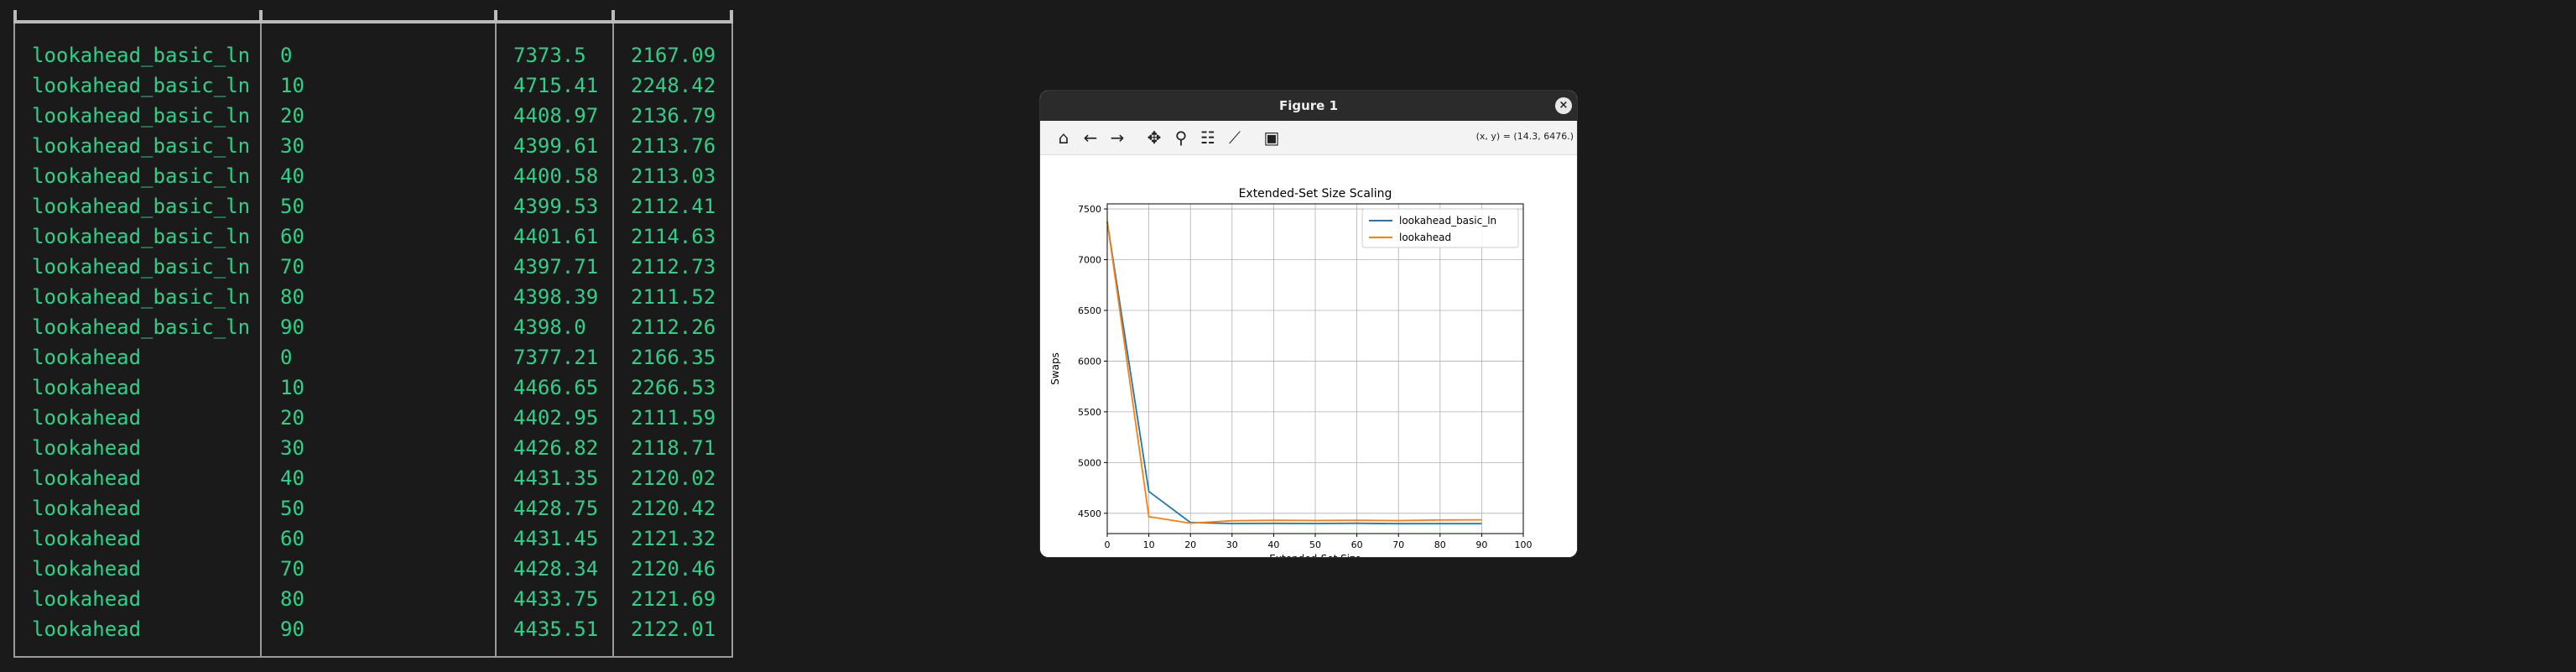  I want to click on row-depth: 2120.46, so click(673, 569).